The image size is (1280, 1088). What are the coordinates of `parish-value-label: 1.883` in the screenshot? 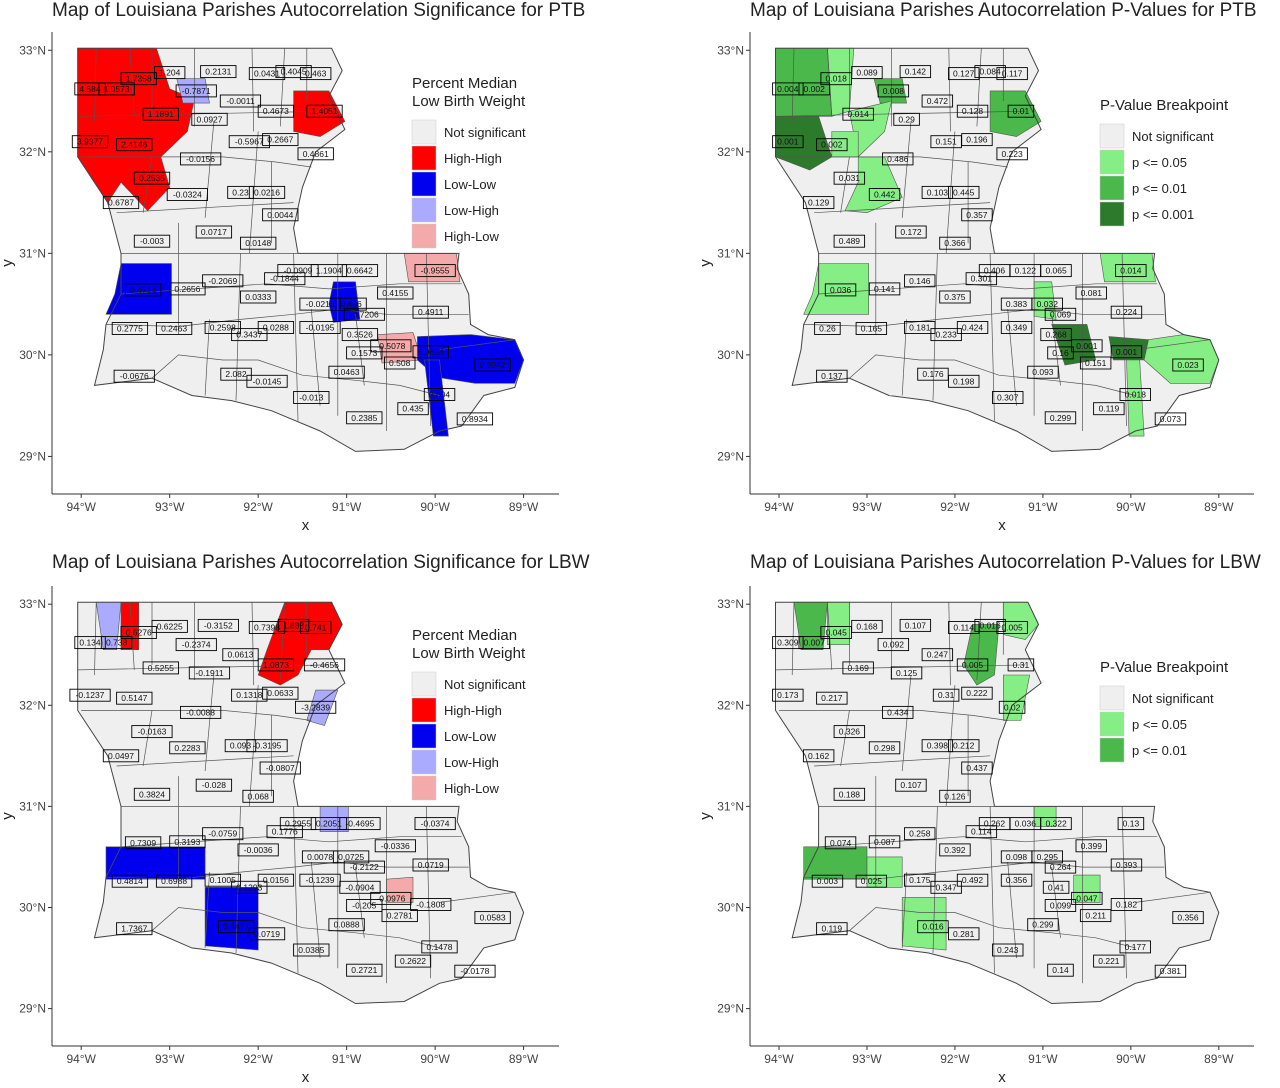 It's located at (293, 625).